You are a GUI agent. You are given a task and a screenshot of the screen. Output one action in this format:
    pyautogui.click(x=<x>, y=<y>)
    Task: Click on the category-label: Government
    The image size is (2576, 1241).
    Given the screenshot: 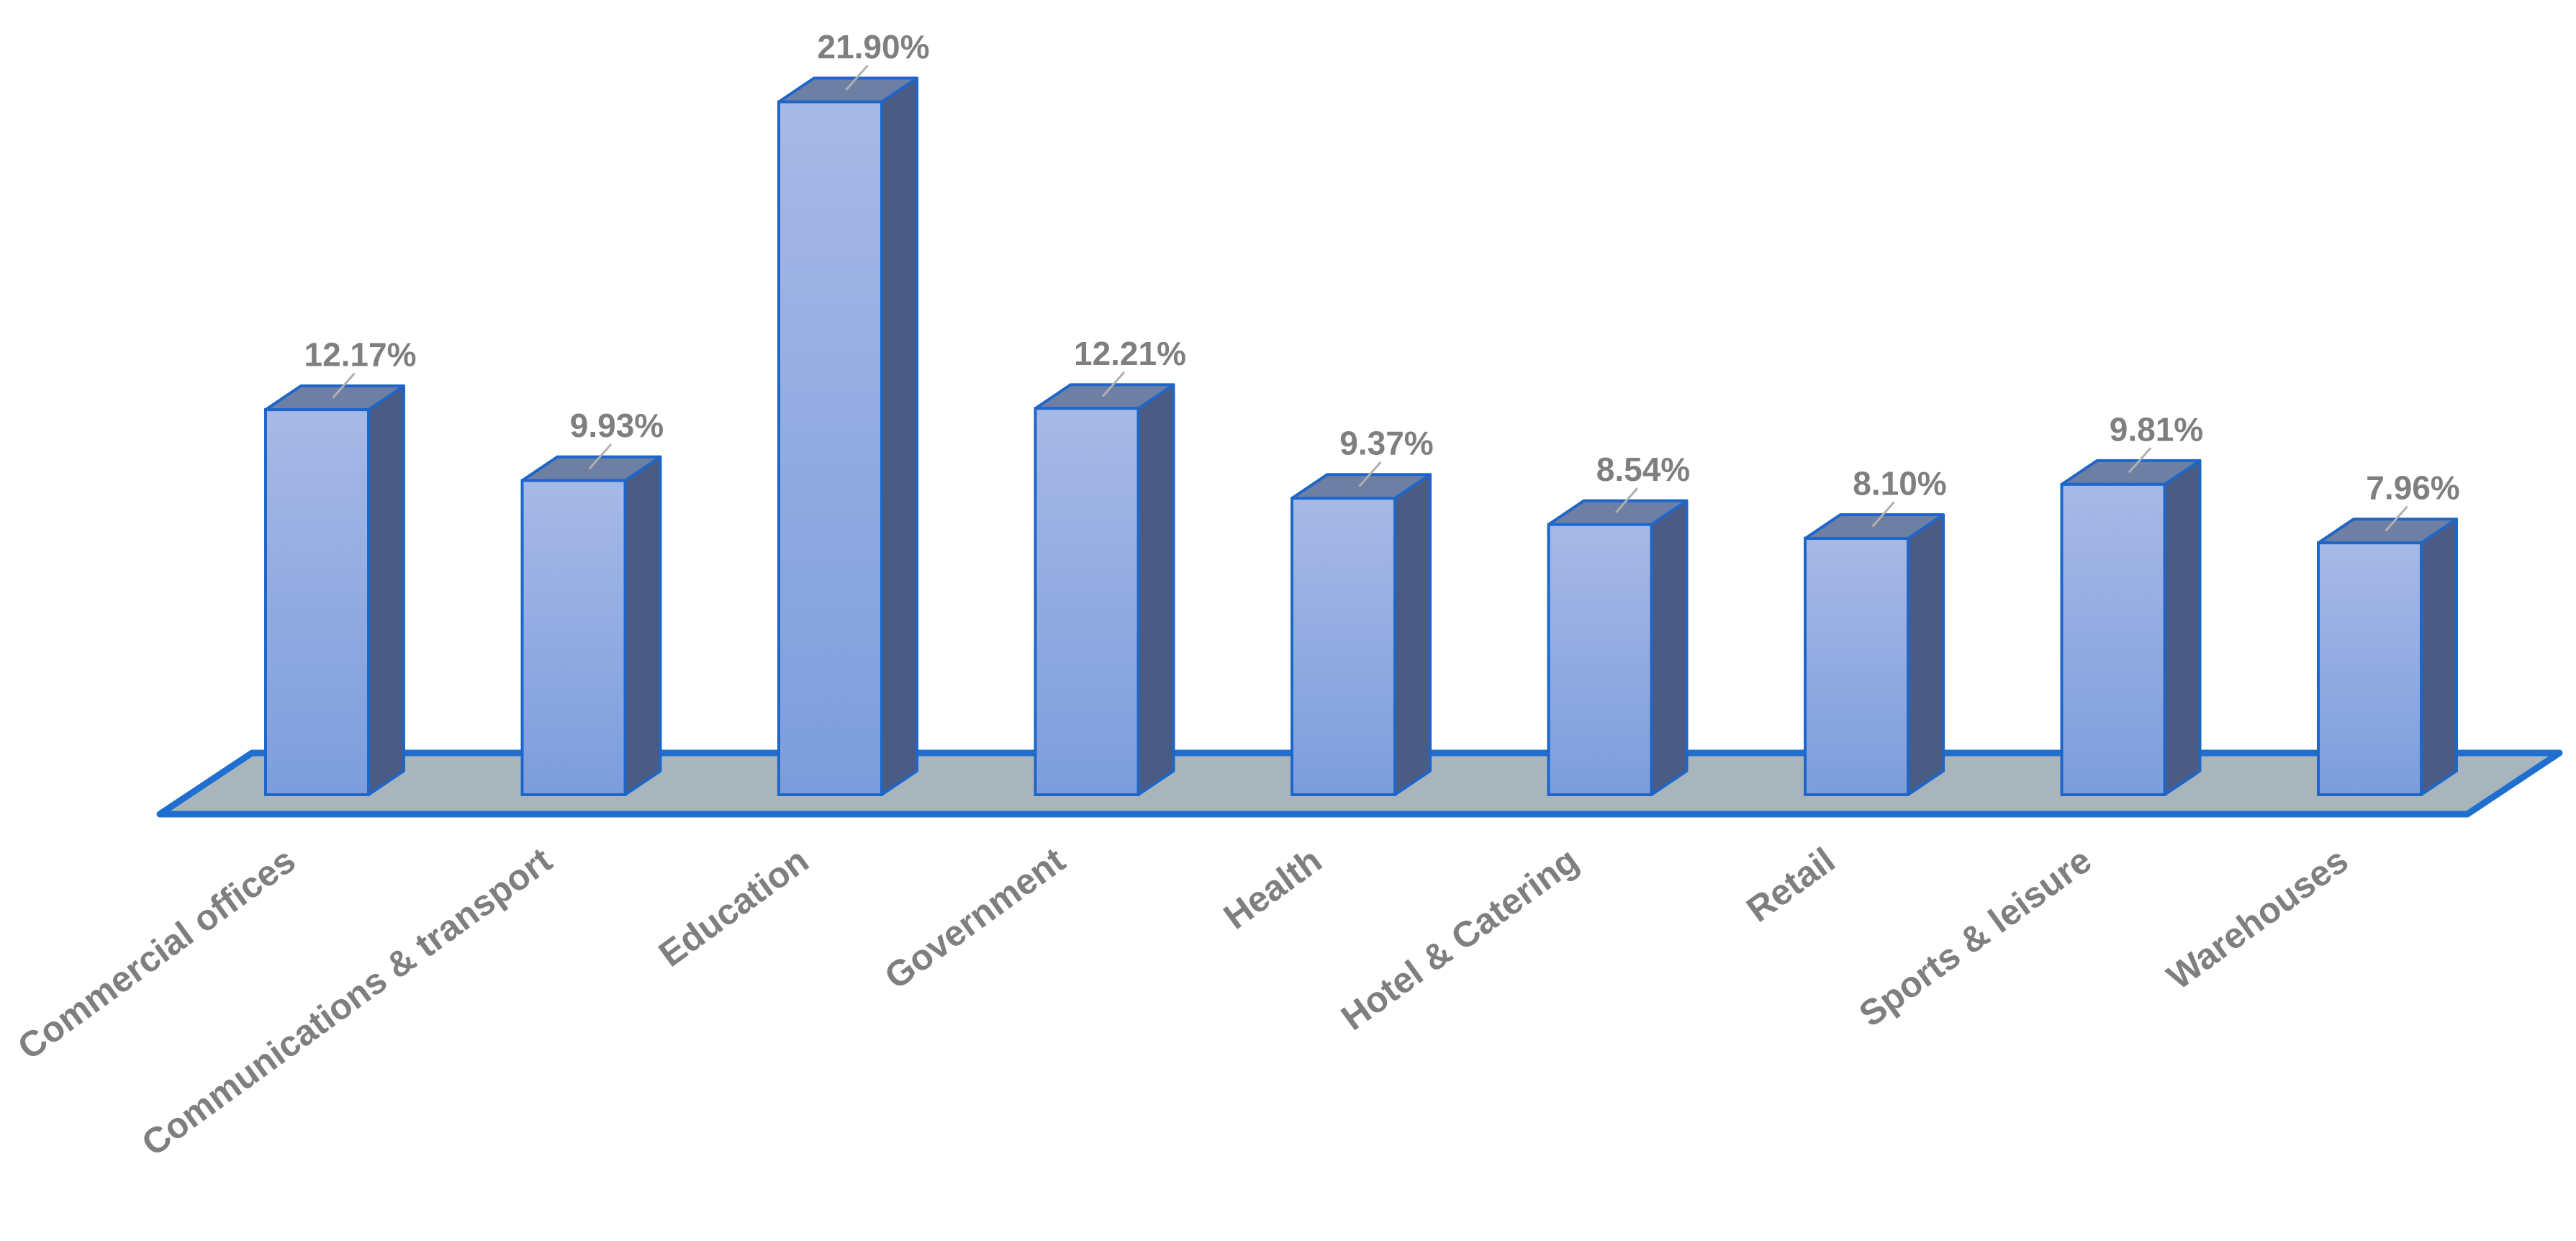 What is the action you would take?
    pyautogui.click(x=975, y=918)
    